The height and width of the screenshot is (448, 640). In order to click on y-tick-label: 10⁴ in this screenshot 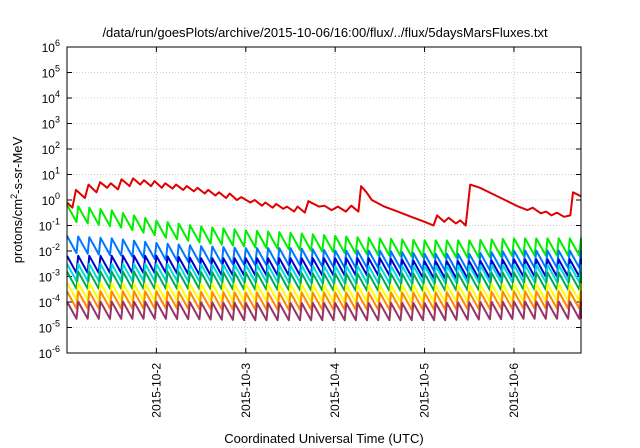, I will do `click(51, 97)`.